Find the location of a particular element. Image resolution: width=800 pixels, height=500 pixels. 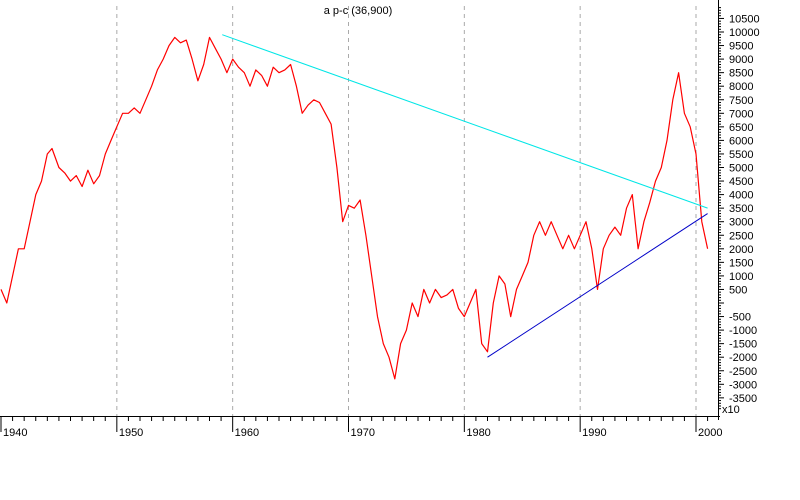

y-tick-label: 10500 is located at coordinates (744, 19).